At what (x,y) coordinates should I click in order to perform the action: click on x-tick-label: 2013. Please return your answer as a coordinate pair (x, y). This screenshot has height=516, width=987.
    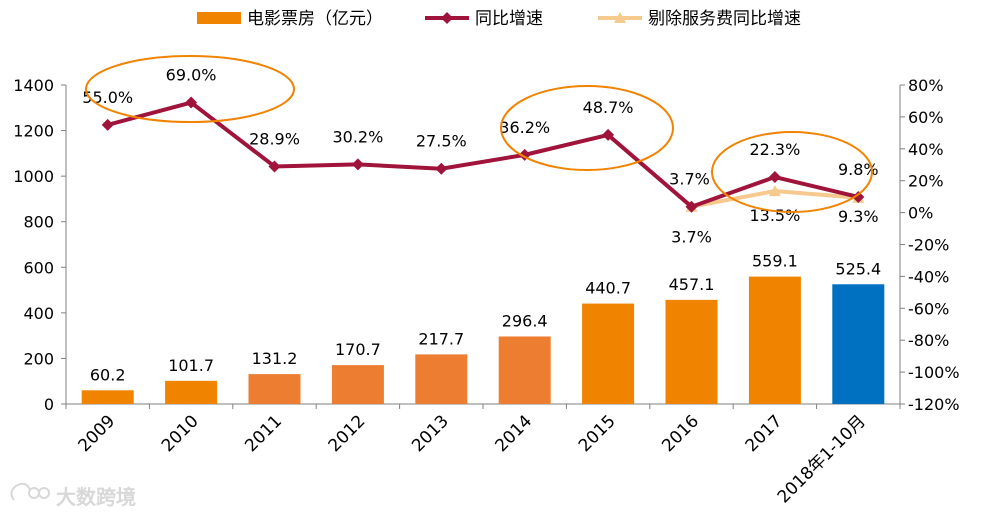
    Looking at the image, I should click on (430, 433).